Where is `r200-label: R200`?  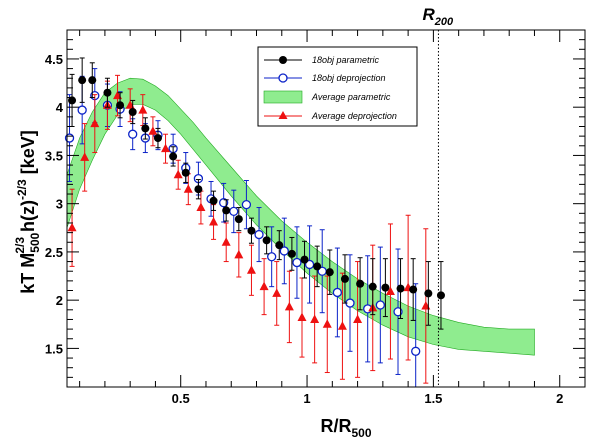
r200-label: R200 is located at coordinates (438, 16).